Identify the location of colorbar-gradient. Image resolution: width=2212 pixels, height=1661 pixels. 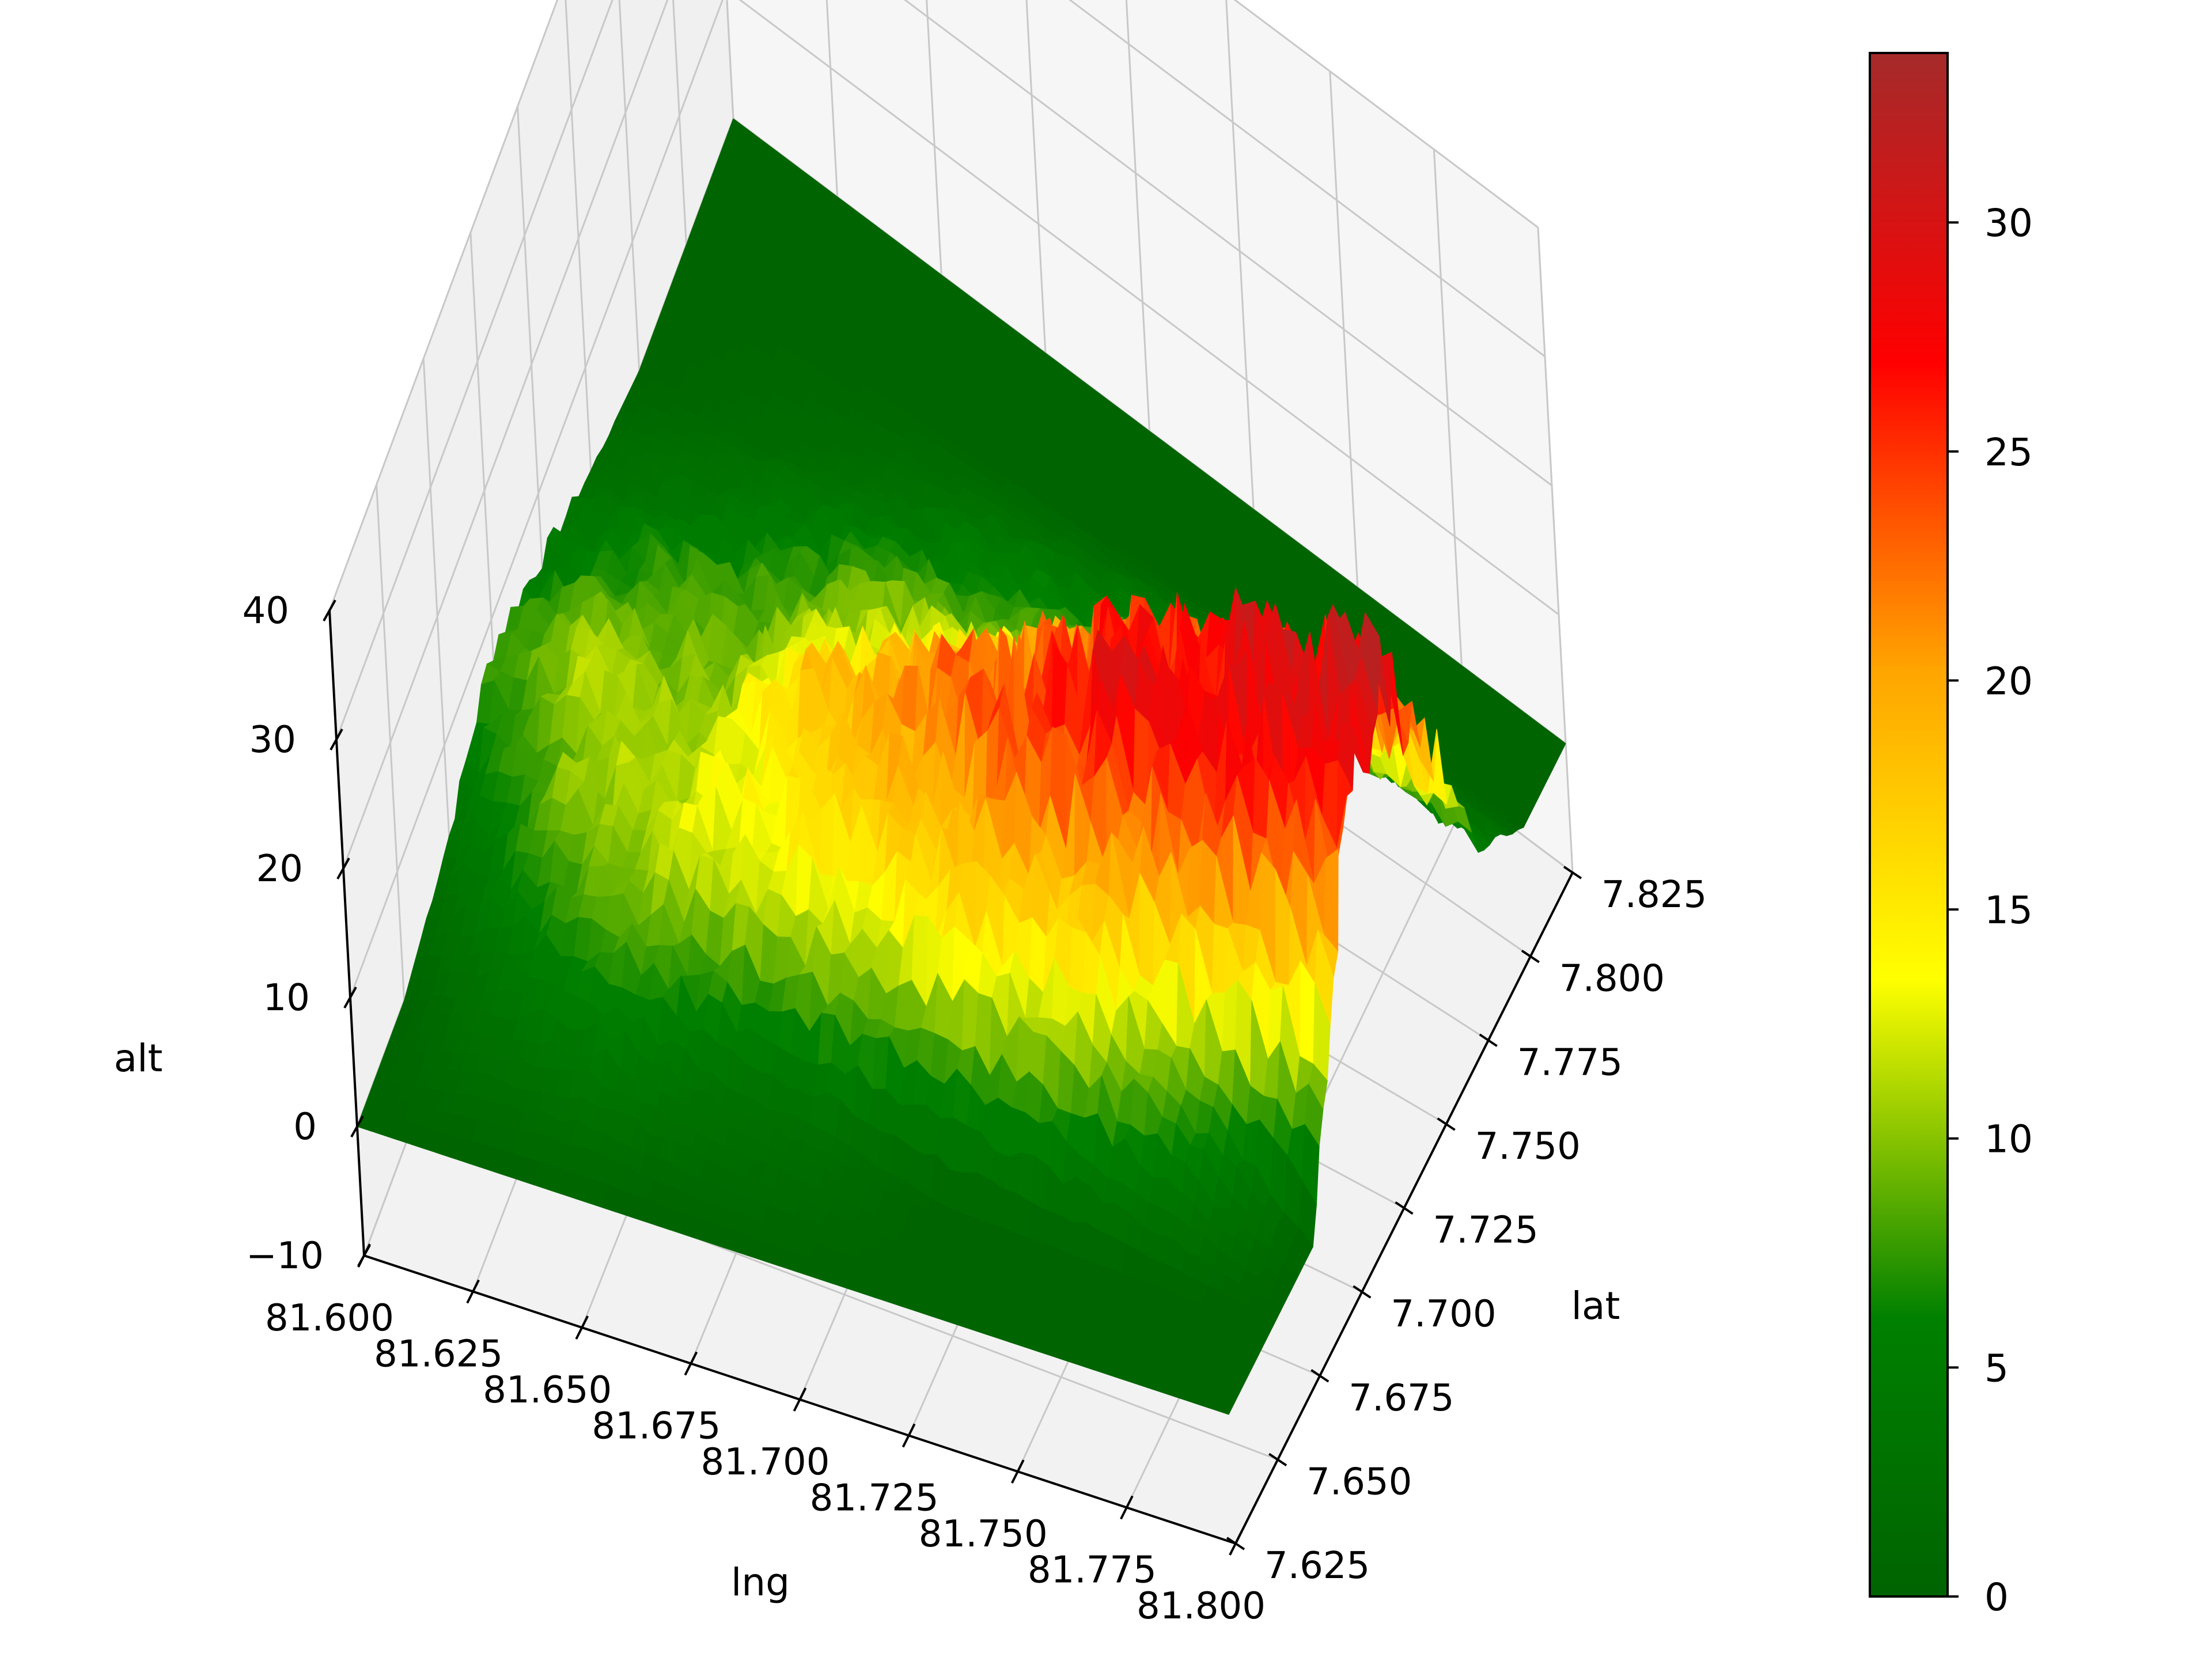
(1909, 825).